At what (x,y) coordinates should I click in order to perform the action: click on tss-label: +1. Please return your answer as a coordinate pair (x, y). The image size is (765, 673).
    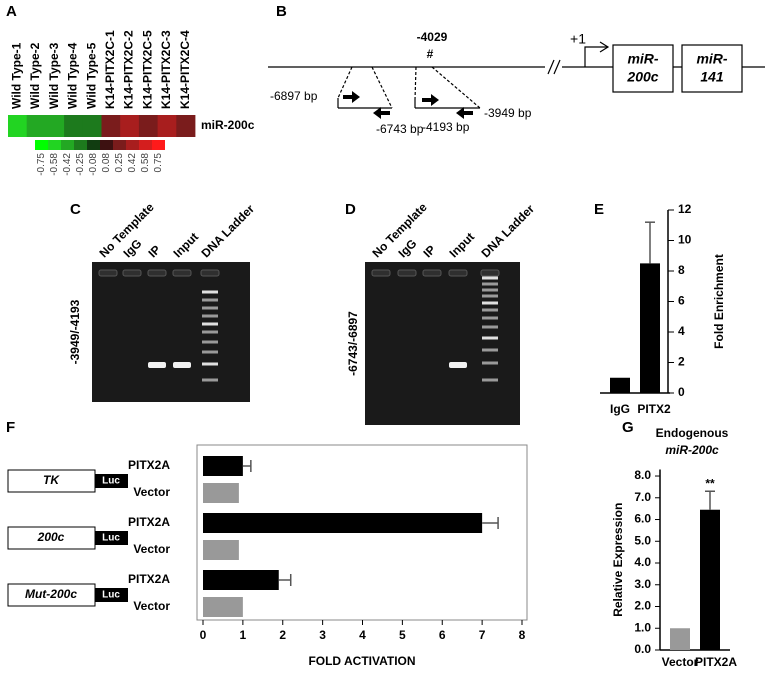
    Looking at the image, I should click on (578, 39).